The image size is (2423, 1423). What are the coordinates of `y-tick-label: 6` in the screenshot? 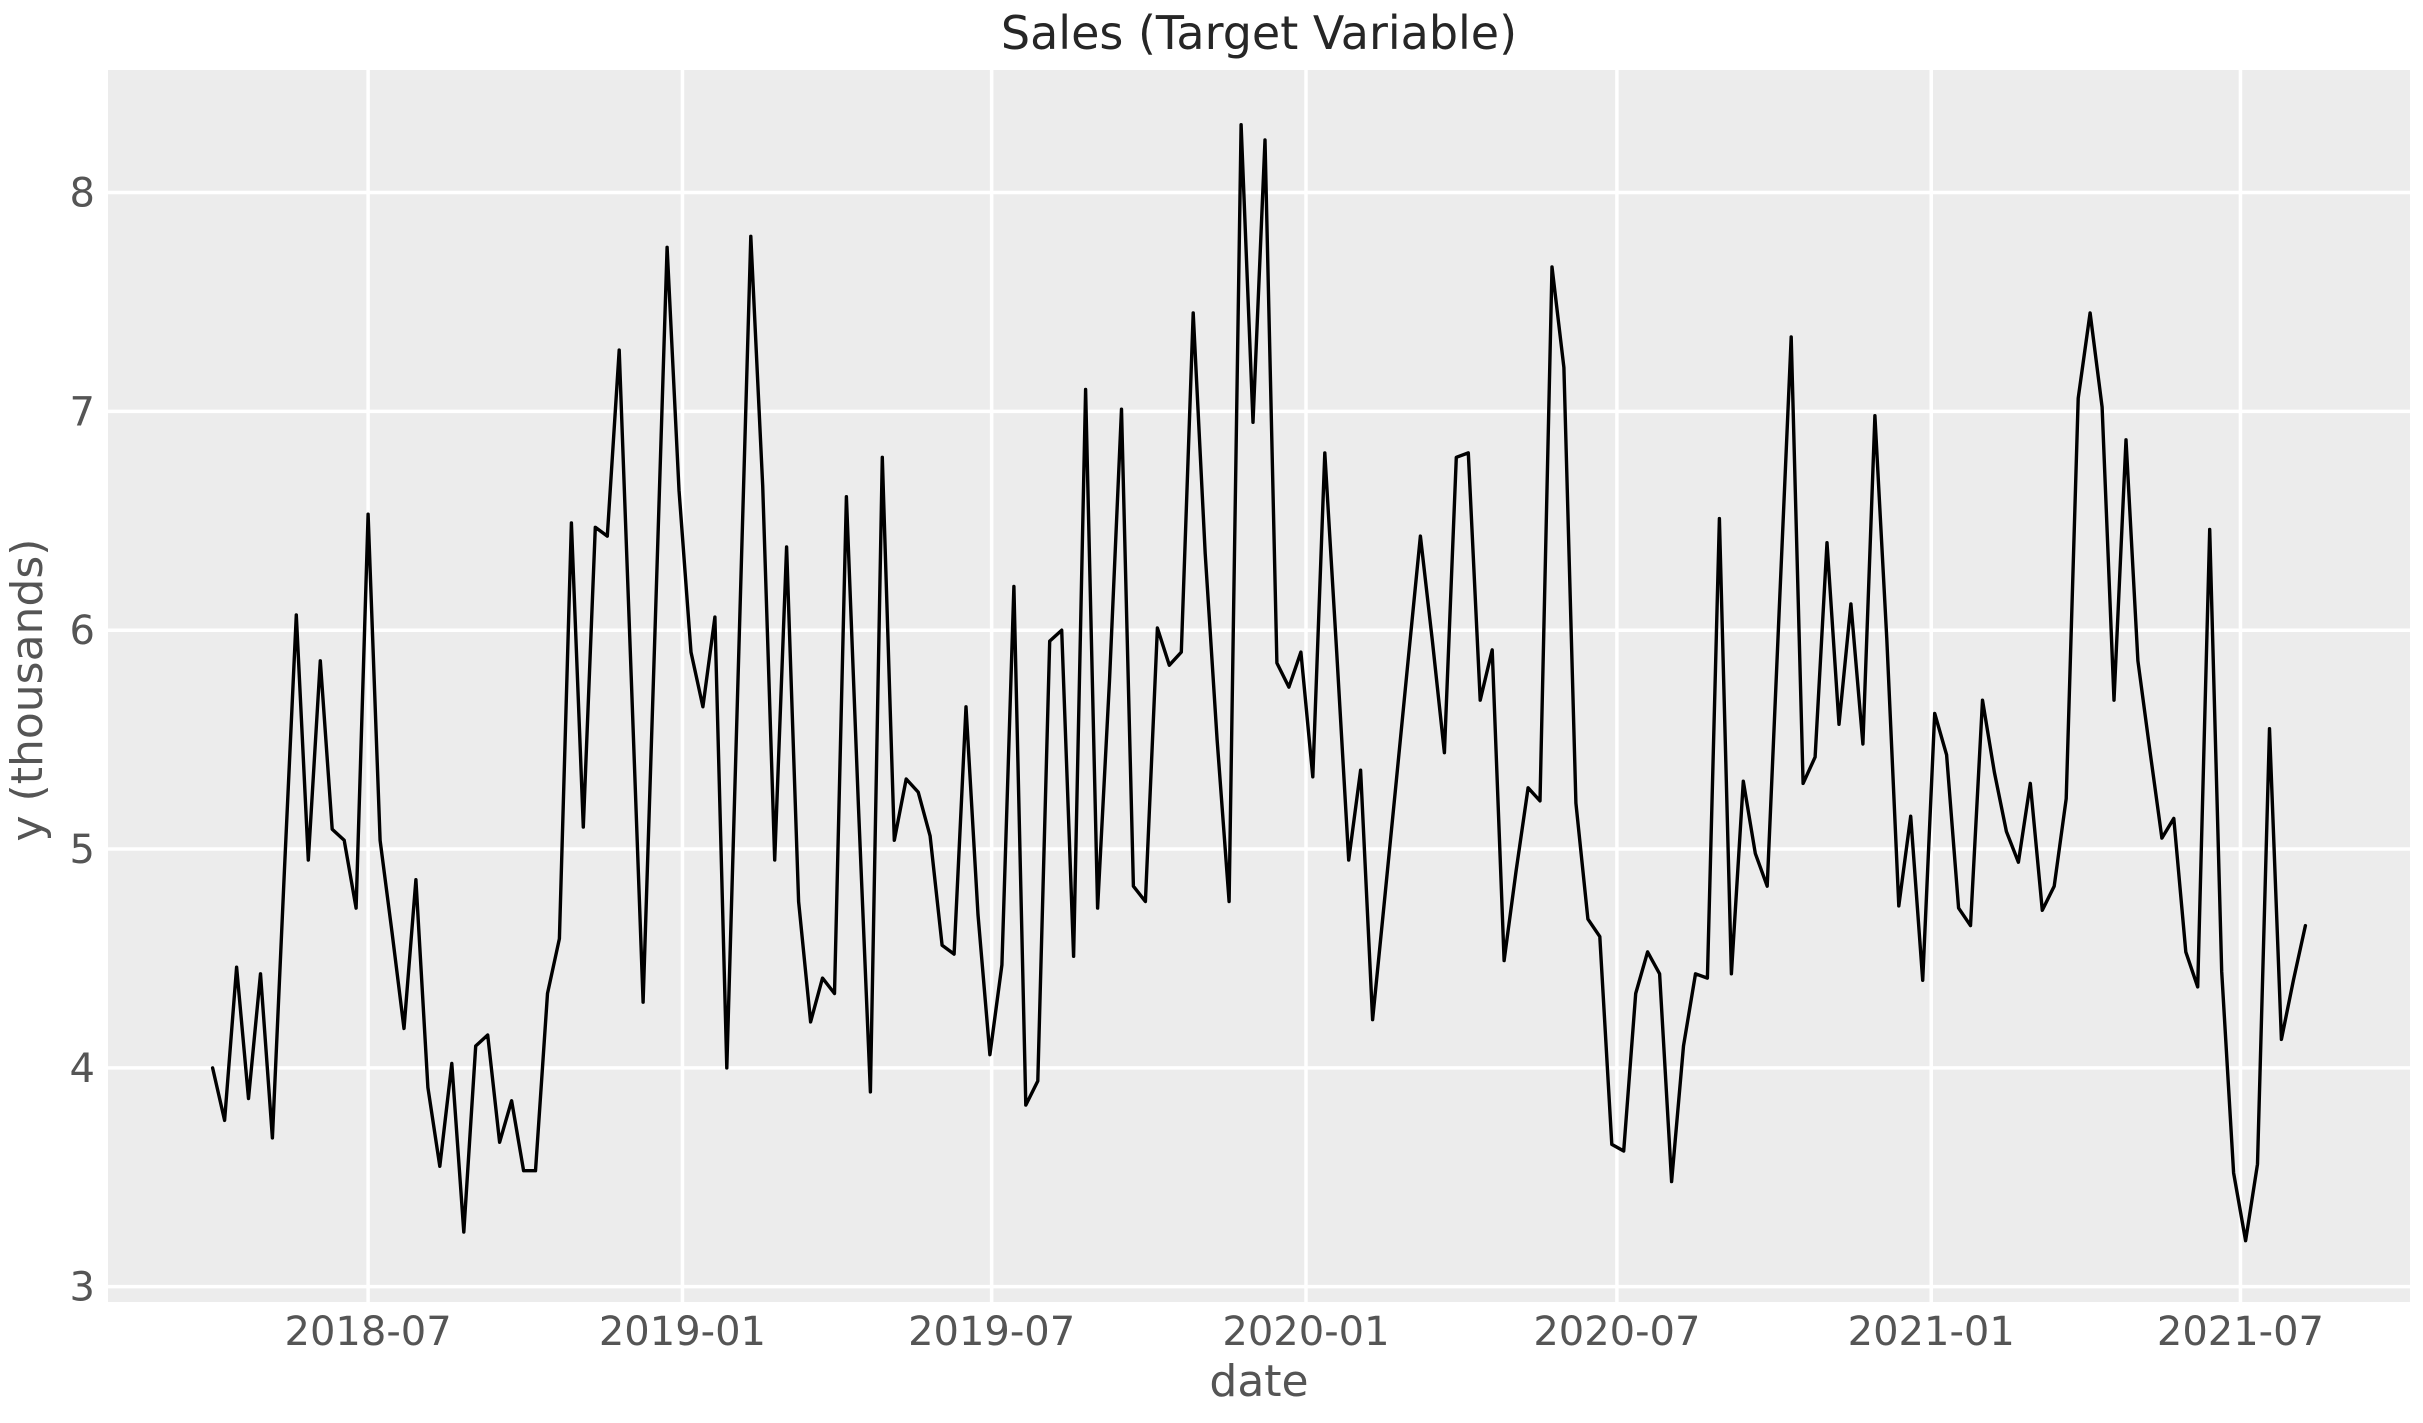 It's located at (82, 631).